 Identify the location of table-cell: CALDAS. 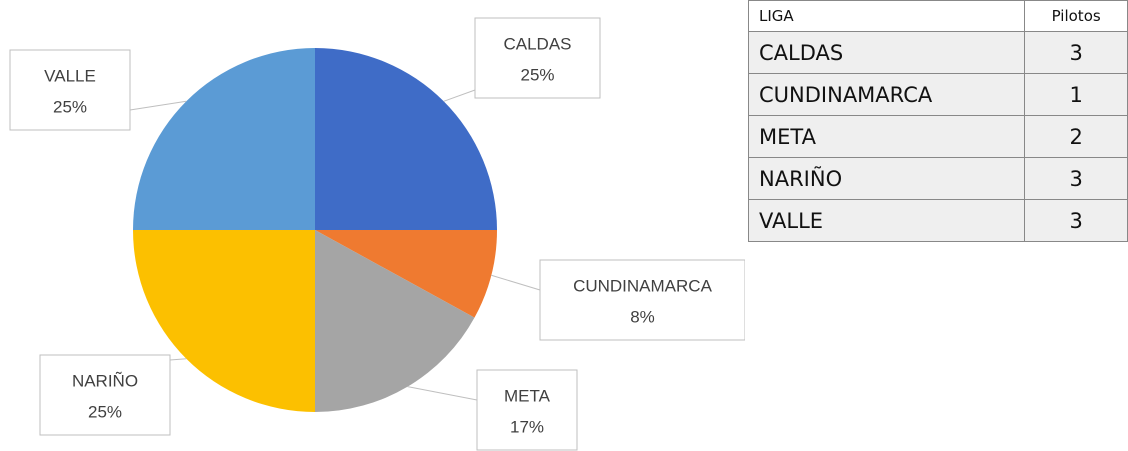
(886, 52).